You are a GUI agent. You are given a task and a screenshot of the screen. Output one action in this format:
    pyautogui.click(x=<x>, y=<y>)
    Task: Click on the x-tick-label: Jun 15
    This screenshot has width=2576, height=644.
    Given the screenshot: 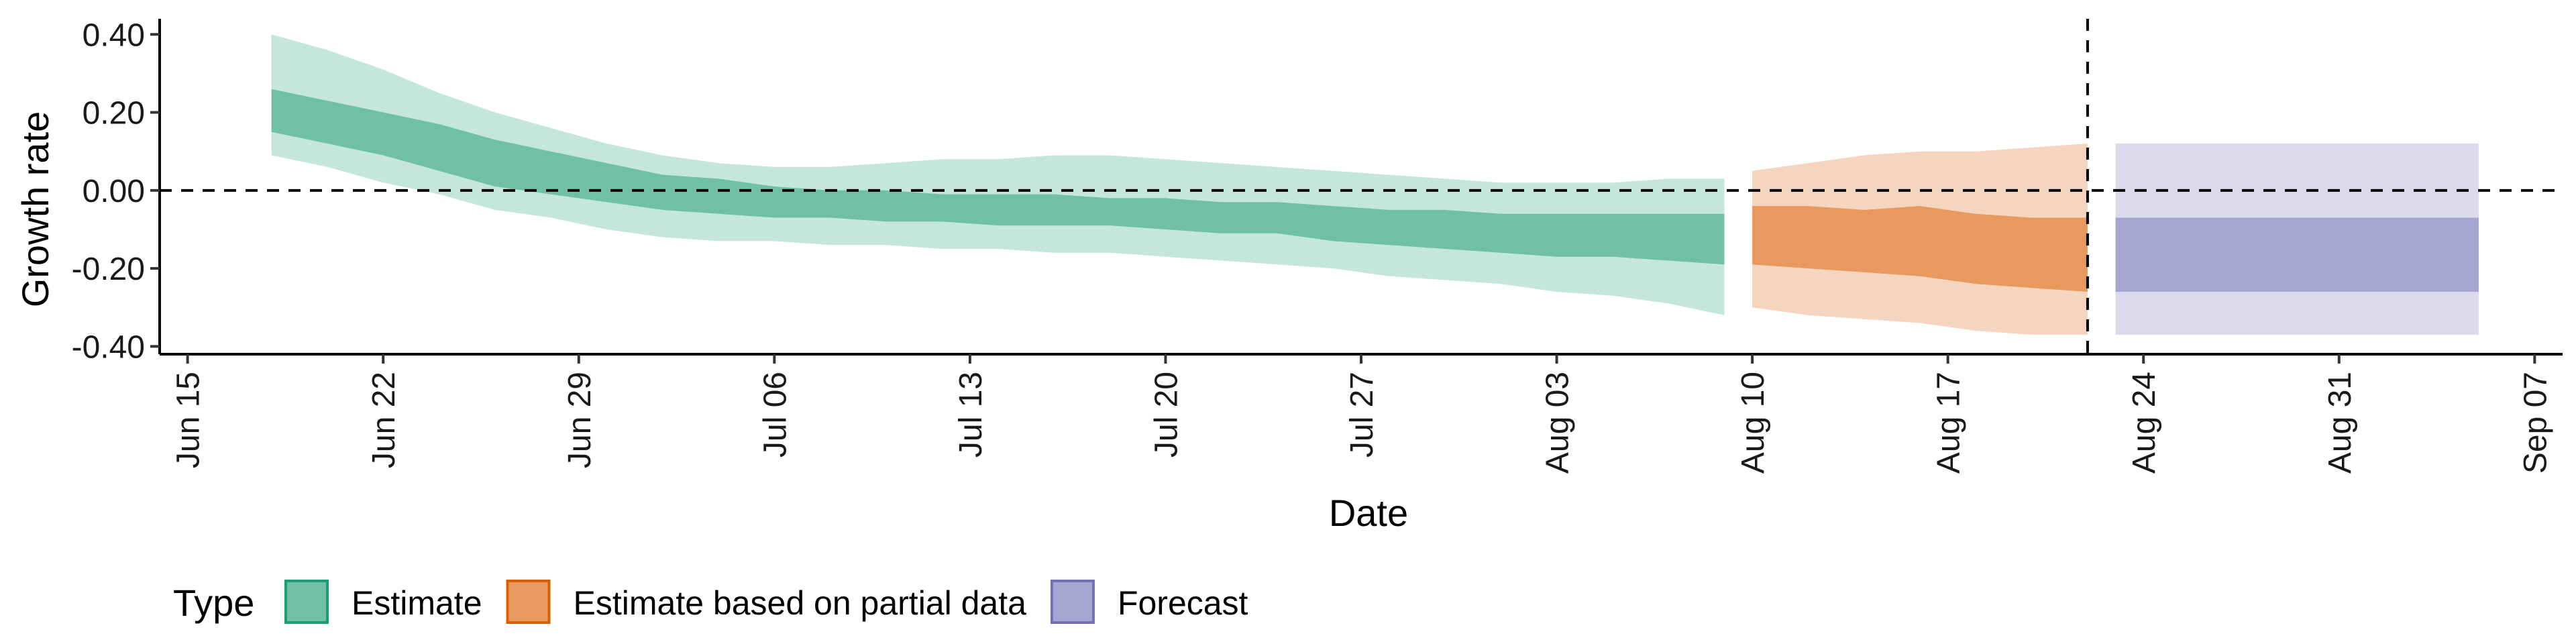 What is the action you would take?
    pyautogui.click(x=189, y=420)
    